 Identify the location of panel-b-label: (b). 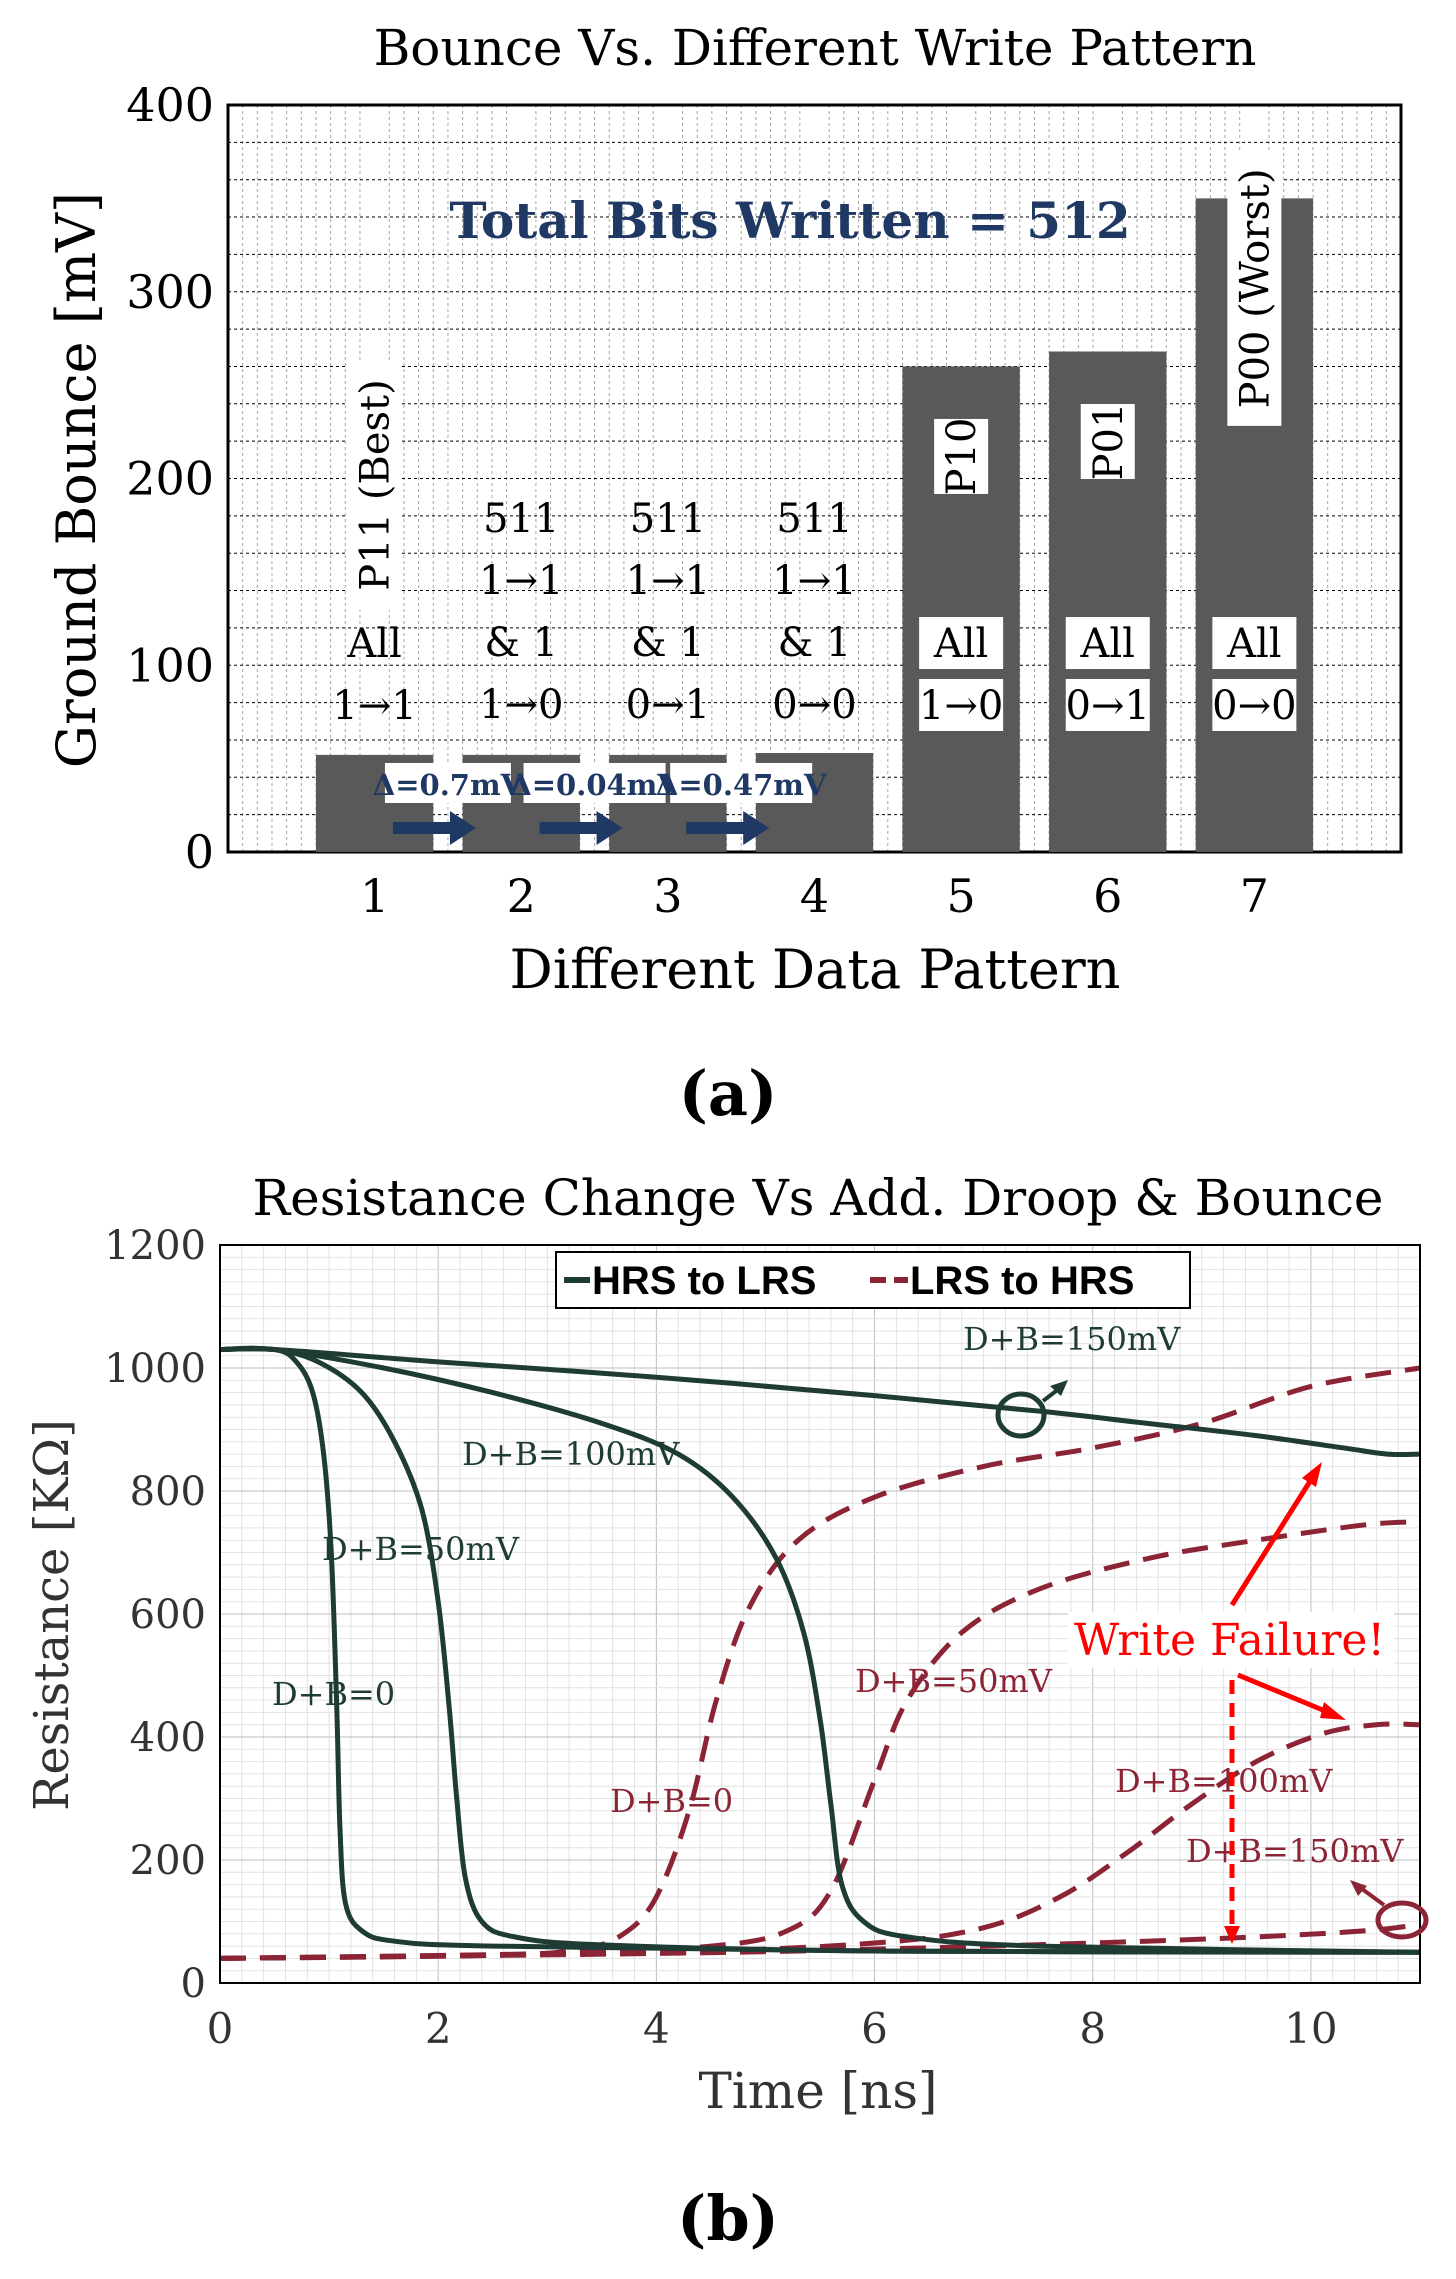
(728, 2218).